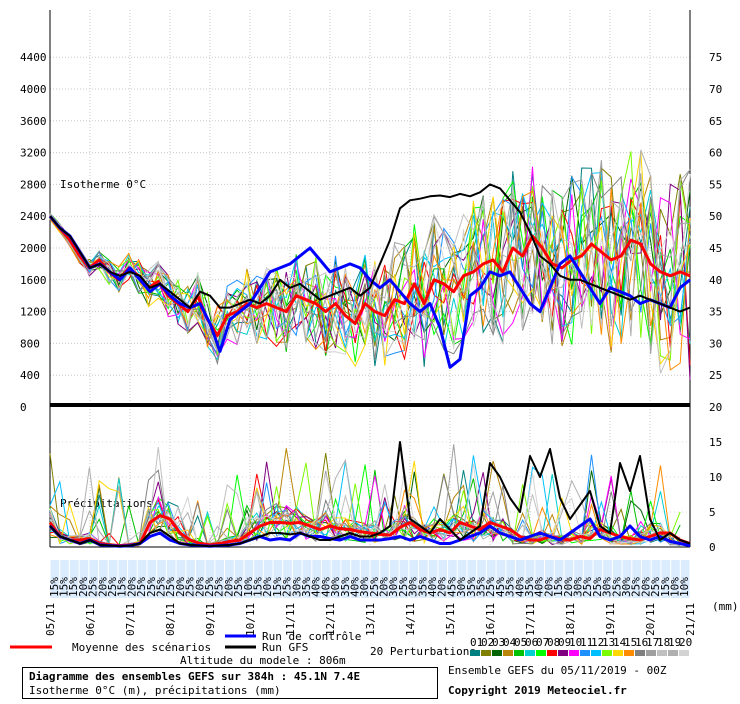 The height and width of the screenshot is (704, 740). What do you see at coordinates (263, 660) in the screenshot?
I see `legend-altitude: Altitude du modele : 806m` at bounding box center [263, 660].